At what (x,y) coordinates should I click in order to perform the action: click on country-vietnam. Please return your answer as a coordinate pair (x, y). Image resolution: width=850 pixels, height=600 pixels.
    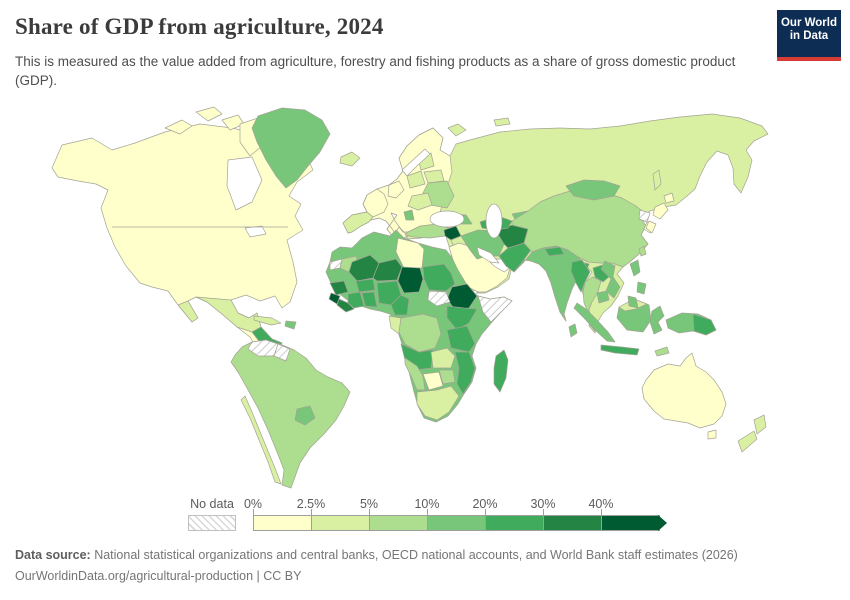
    Looking at the image, I should click on (610, 279).